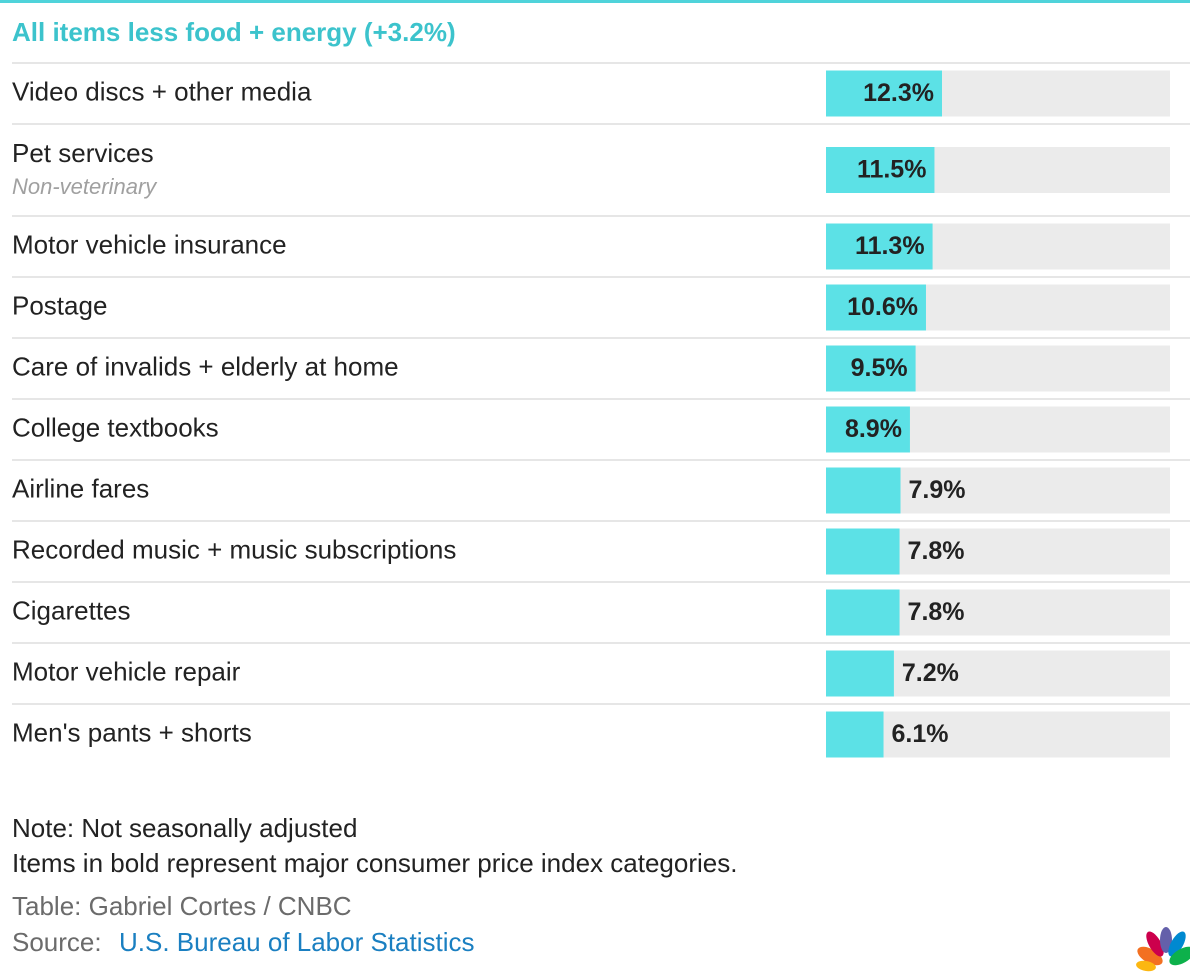 The image size is (1190, 972). Describe the element at coordinates (234, 549) in the screenshot. I see `row-label: Recorded music + music subscriptions` at that location.